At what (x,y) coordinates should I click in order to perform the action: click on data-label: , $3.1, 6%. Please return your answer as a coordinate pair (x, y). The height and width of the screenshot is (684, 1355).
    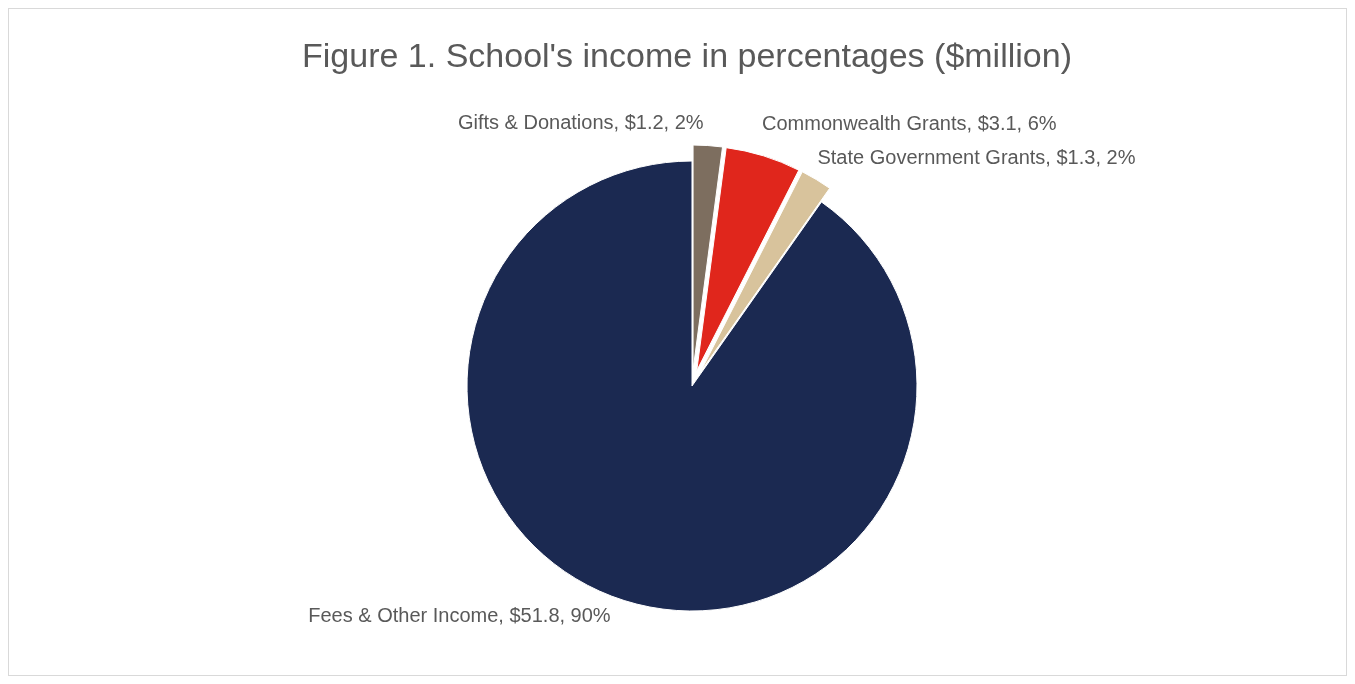
    Looking at the image, I should click on (1011, 123).